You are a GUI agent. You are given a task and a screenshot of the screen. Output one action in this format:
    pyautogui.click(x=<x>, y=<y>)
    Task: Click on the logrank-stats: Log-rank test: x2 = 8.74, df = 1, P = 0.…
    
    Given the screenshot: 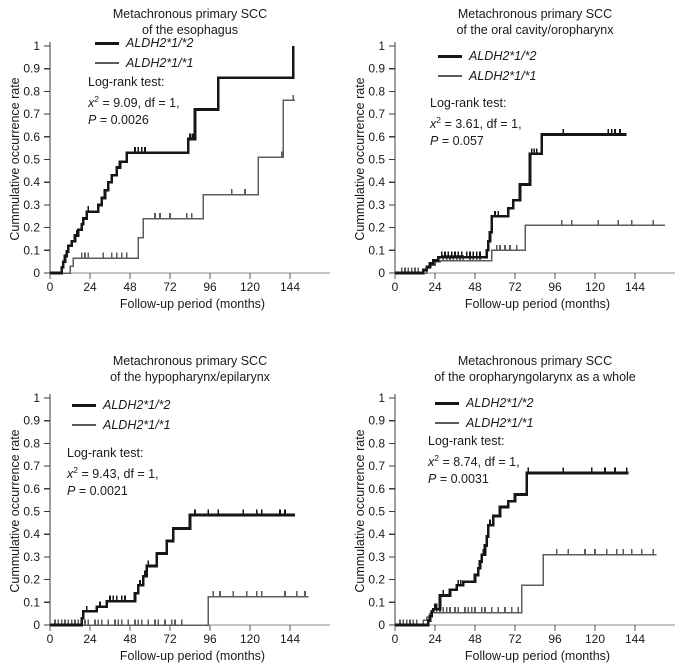 What is the action you would take?
    pyautogui.click(x=474, y=460)
    